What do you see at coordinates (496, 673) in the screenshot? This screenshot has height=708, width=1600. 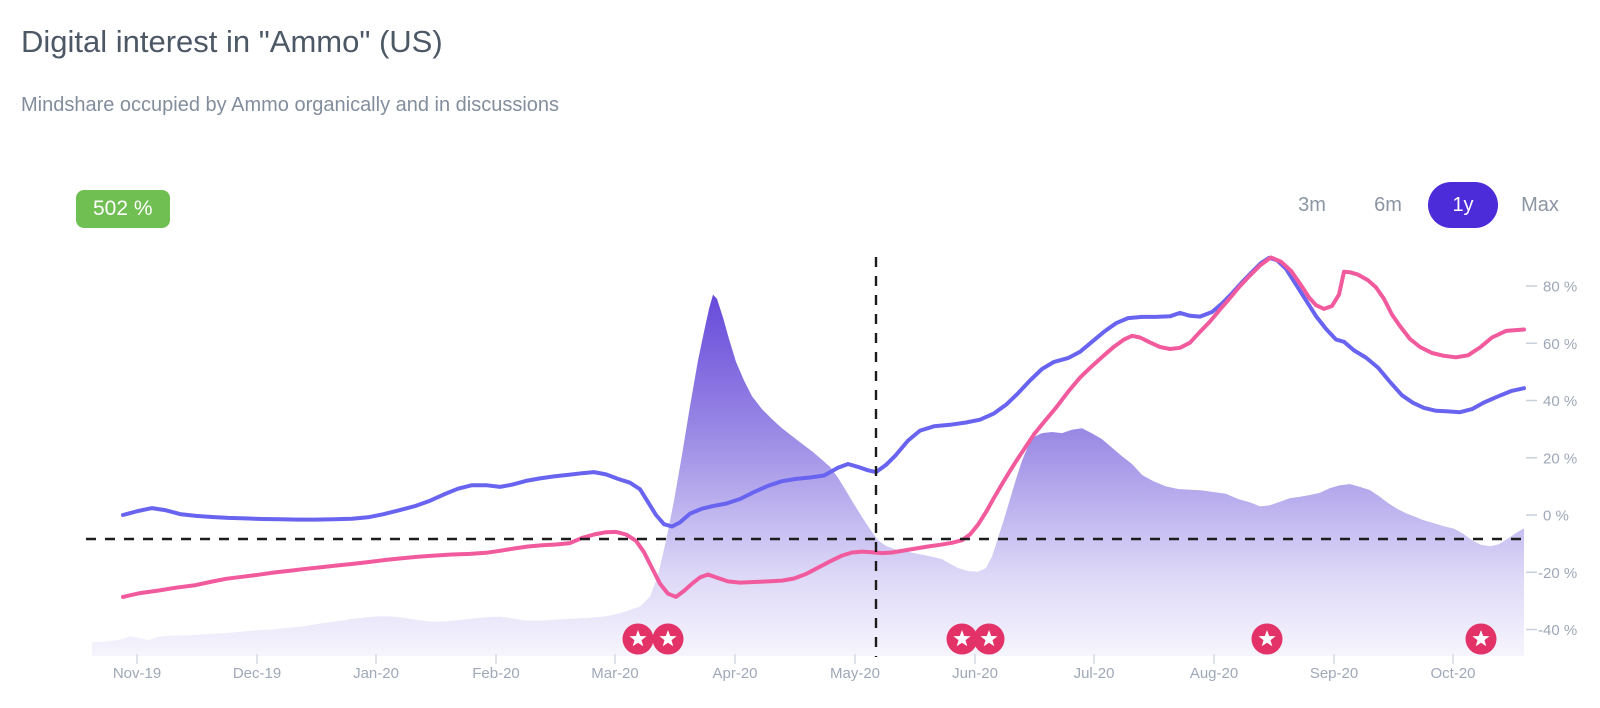 I see `x-axis-label: Feb-20` at bounding box center [496, 673].